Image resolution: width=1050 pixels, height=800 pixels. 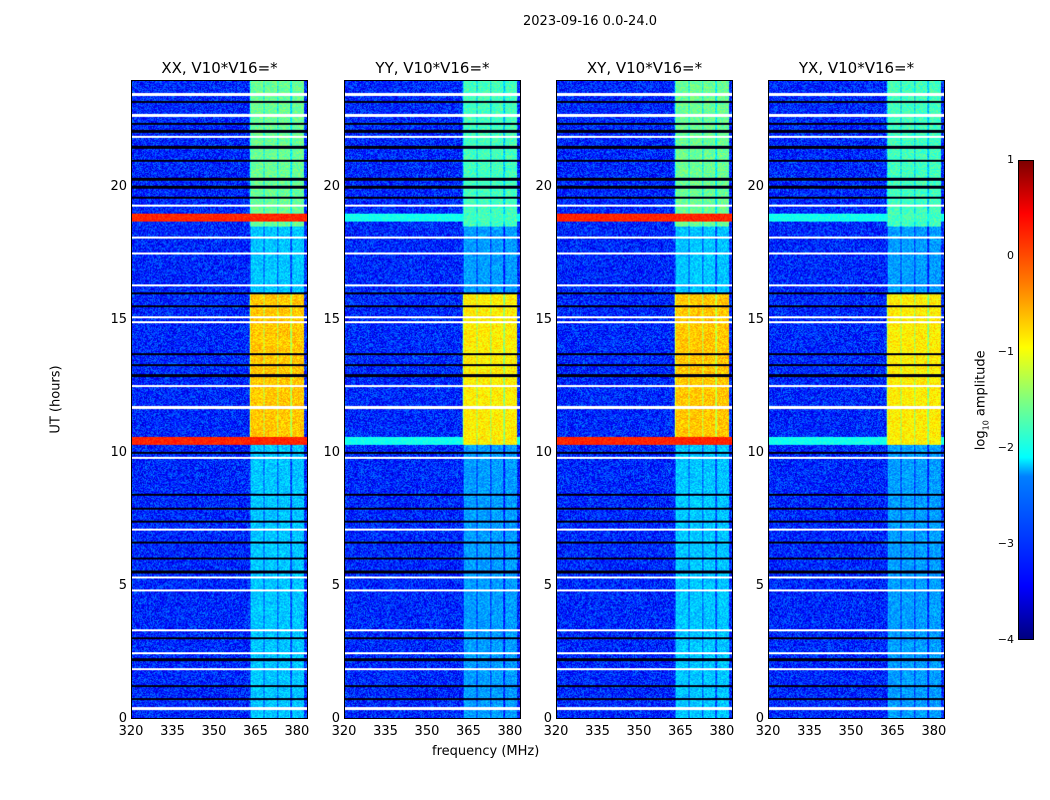 I want to click on figure-title: 2023-09-16 0.0-24.0, so click(x=590, y=21).